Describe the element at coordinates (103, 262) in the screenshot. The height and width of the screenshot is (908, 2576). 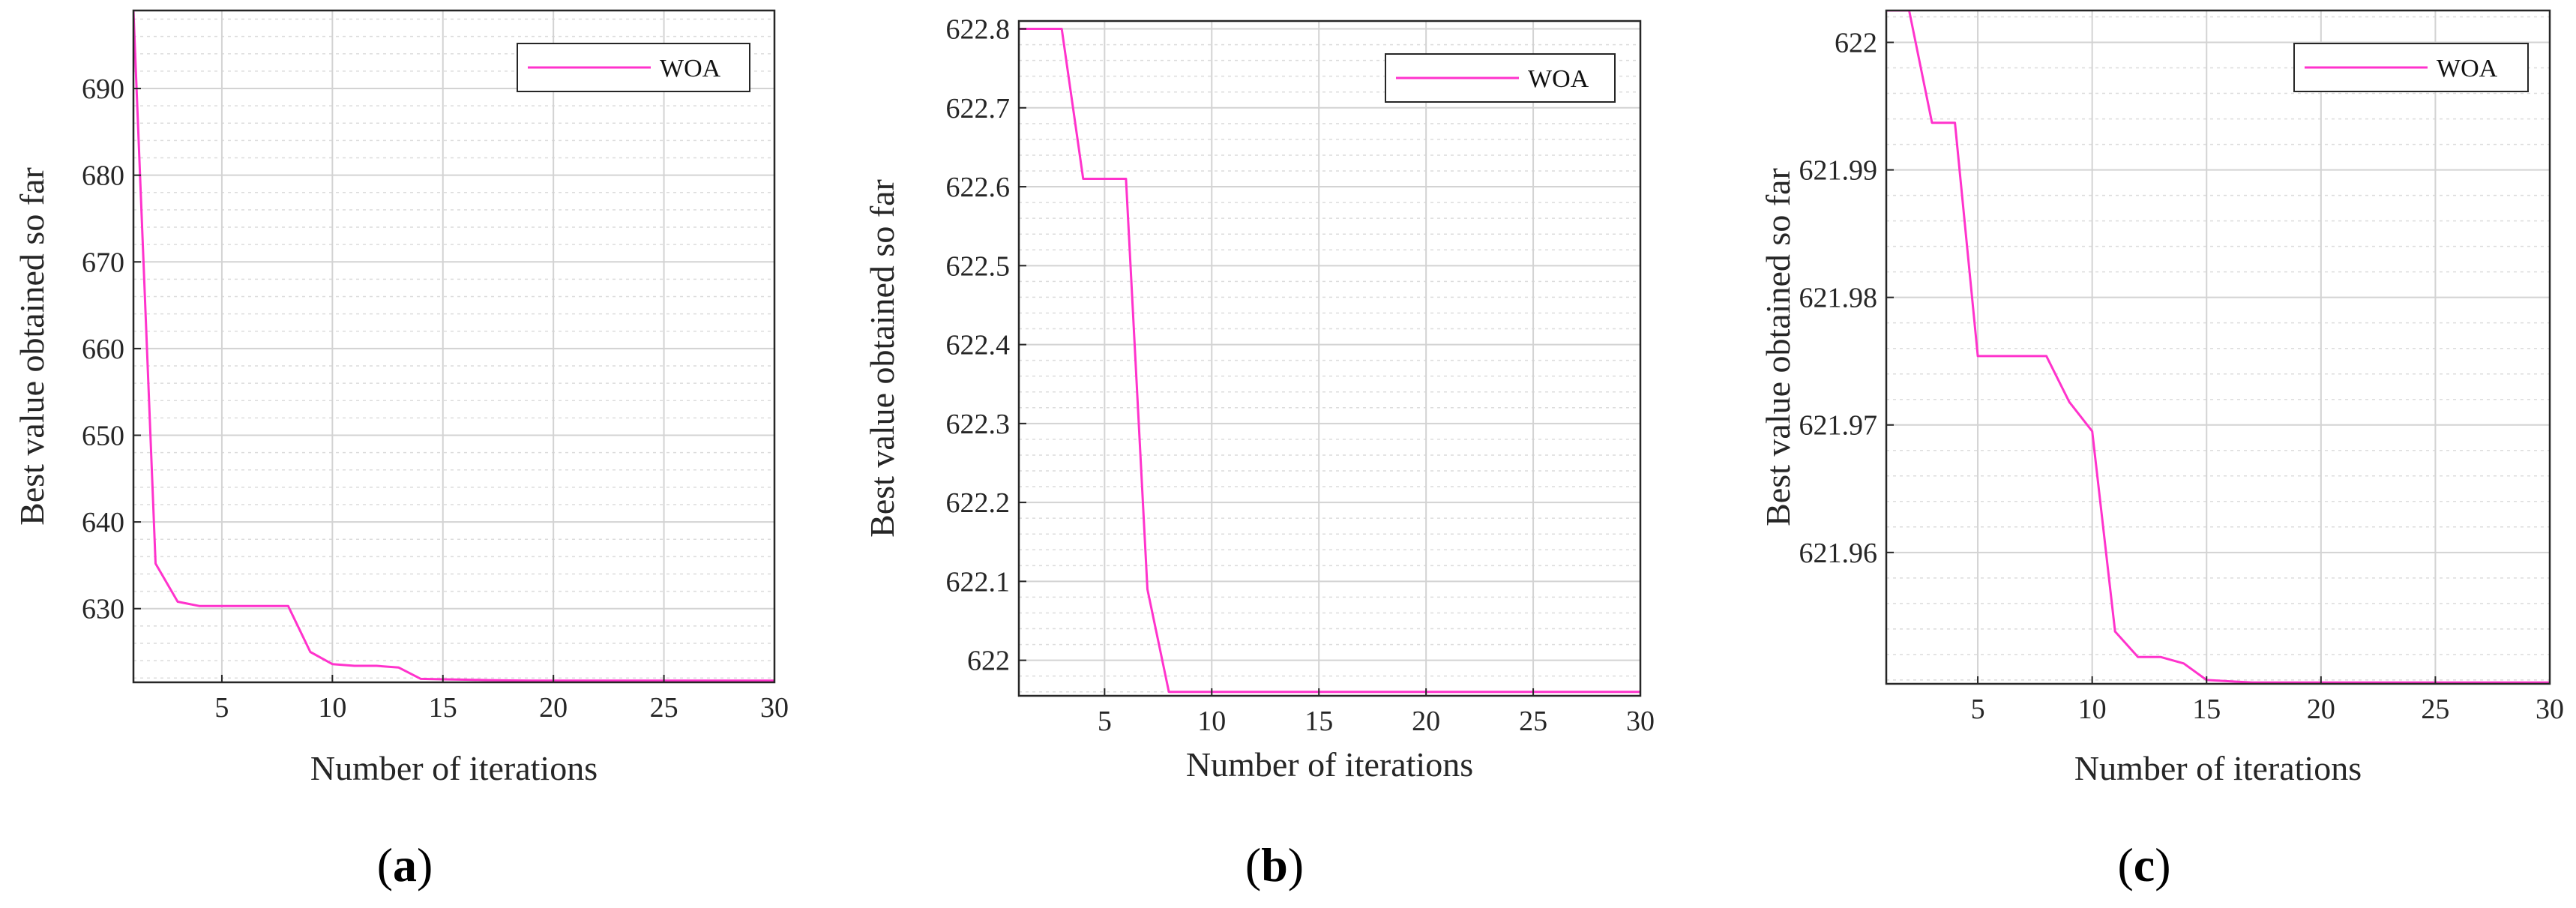
I see `y-tick-label-a: 670` at that location.